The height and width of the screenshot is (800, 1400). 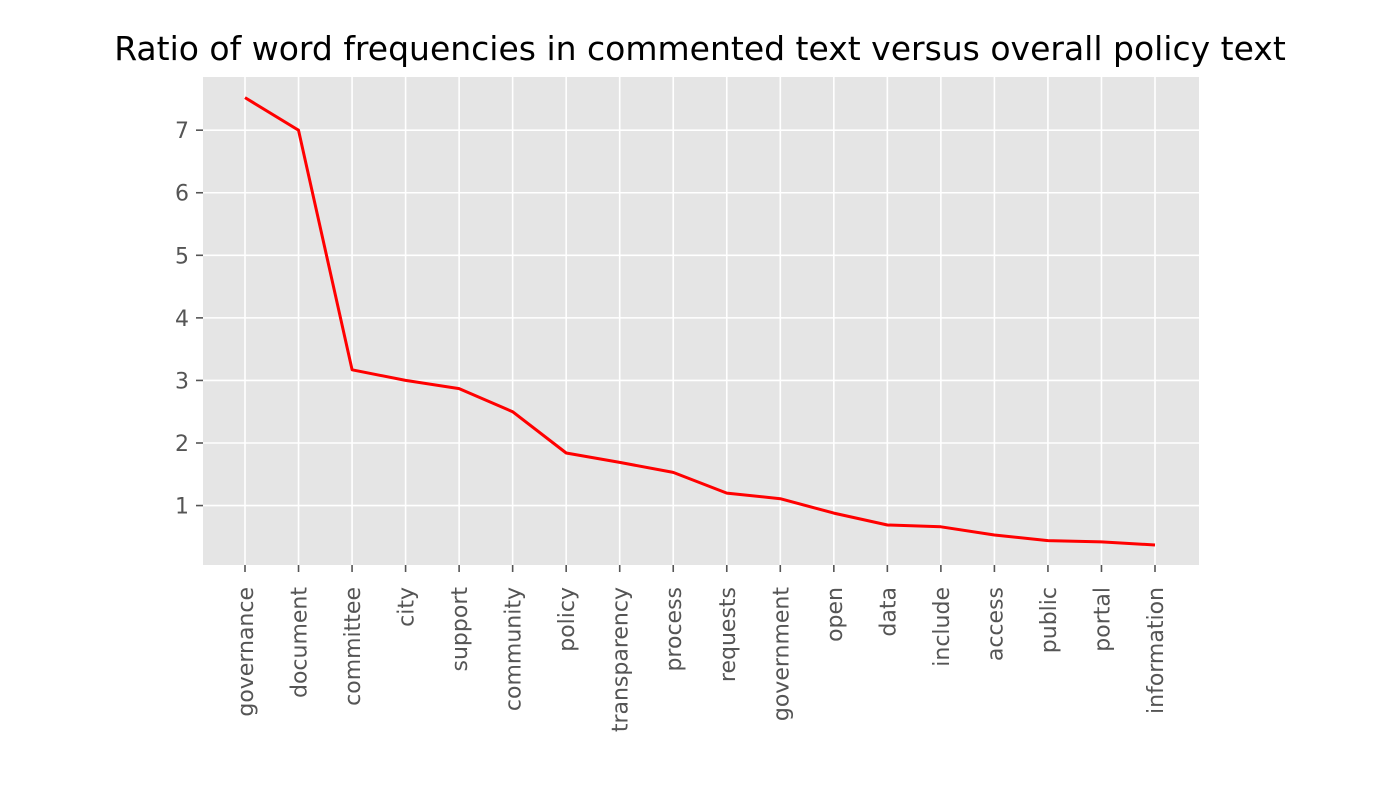 What do you see at coordinates (182, 319) in the screenshot?
I see `y-tick-label: 4` at bounding box center [182, 319].